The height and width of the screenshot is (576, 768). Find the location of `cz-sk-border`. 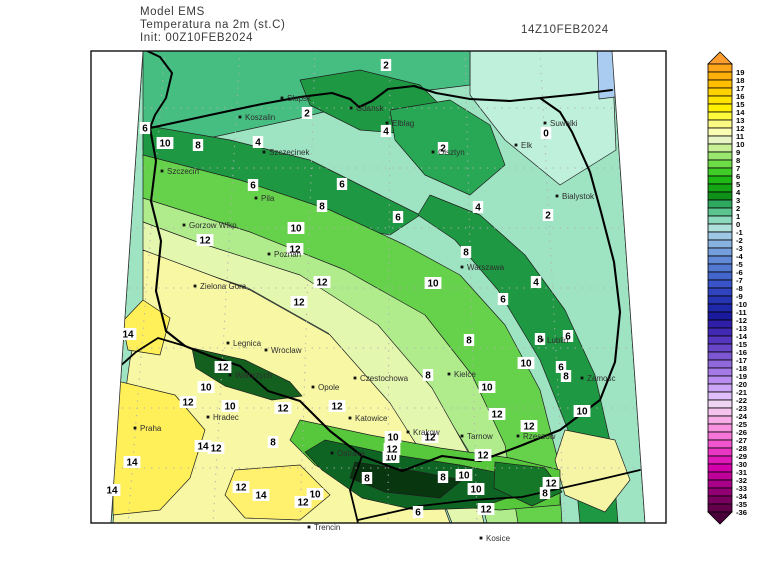

cz-sk-border is located at coordinates (356, 489).